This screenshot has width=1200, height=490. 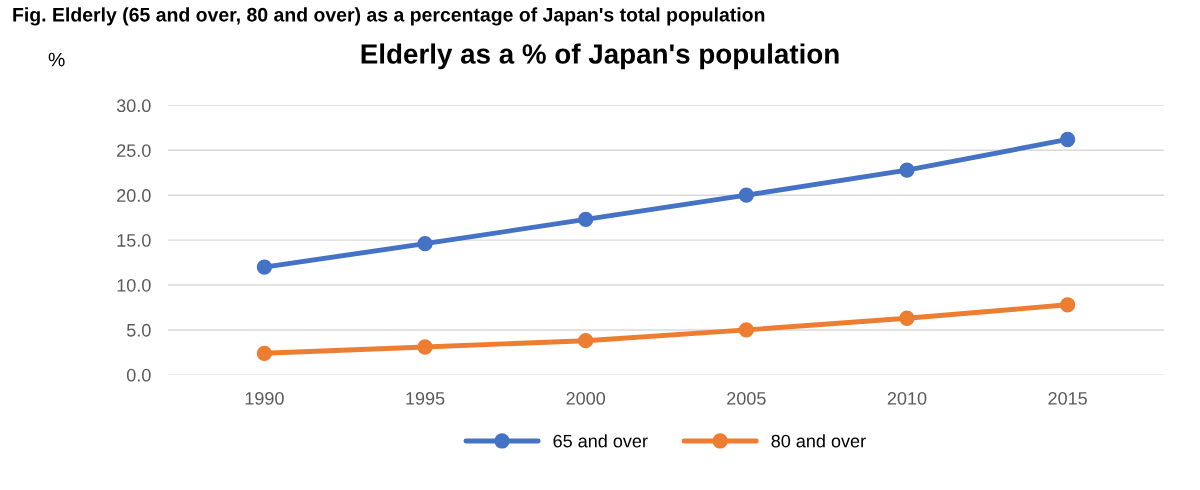 What do you see at coordinates (264, 398) in the screenshot?
I see `x-tick-label: 1990` at bounding box center [264, 398].